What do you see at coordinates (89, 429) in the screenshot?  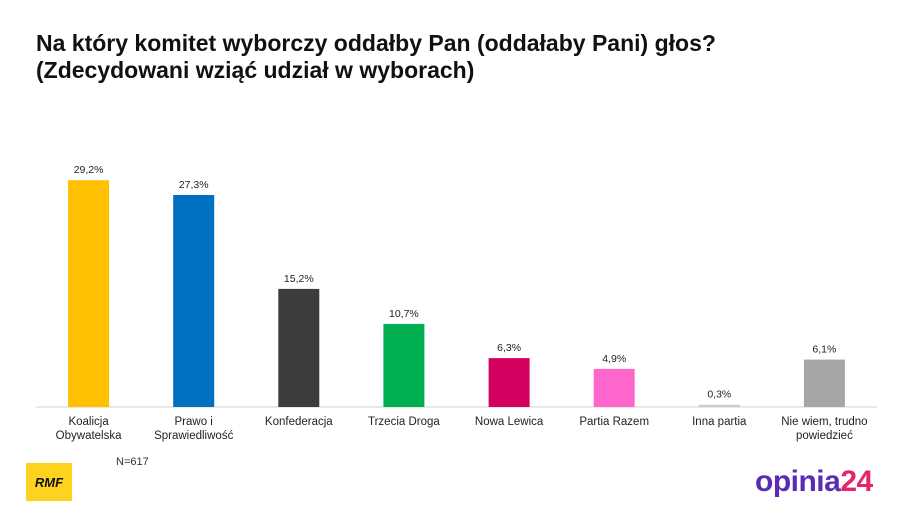 I see `category-label-0: Koalicja Obywatelska` at bounding box center [89, 429].